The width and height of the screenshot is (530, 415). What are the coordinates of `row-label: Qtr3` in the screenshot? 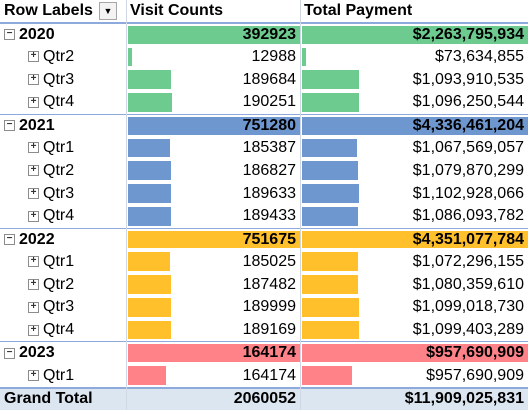 It's located at (59, 307).